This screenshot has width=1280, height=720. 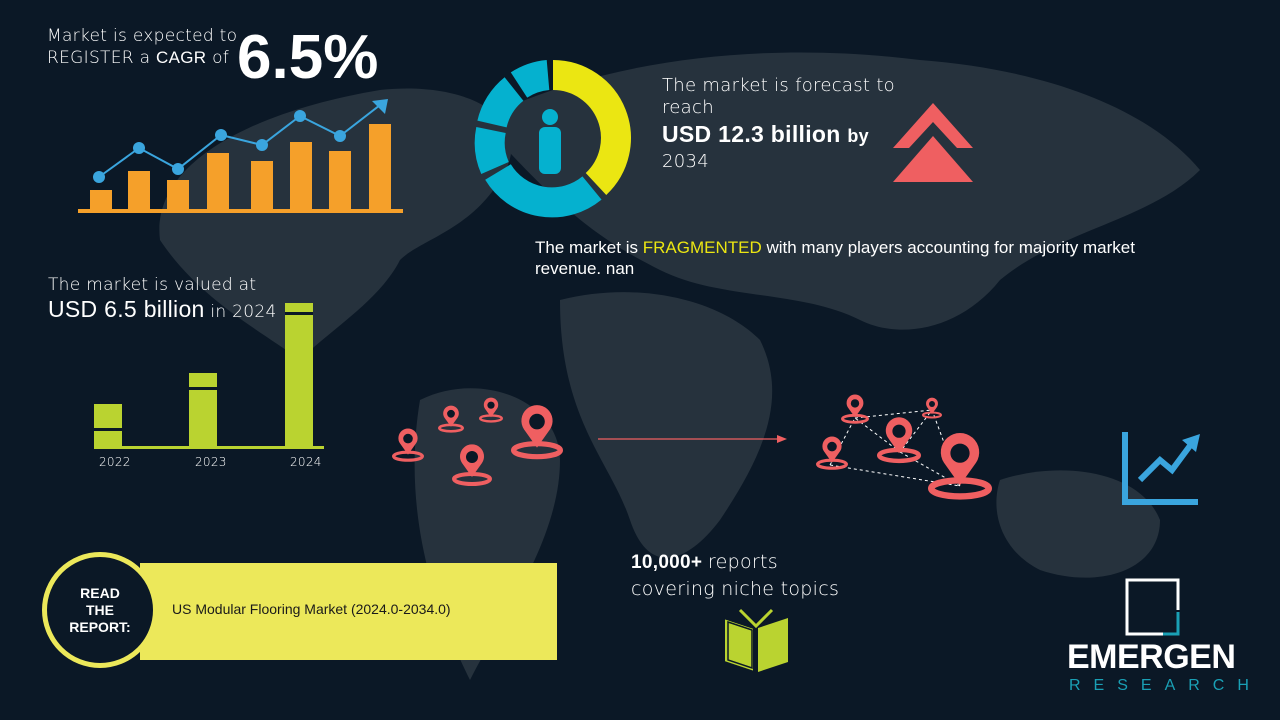 I want to click on year-label-2022: 2022, so click(x=115, y=462).